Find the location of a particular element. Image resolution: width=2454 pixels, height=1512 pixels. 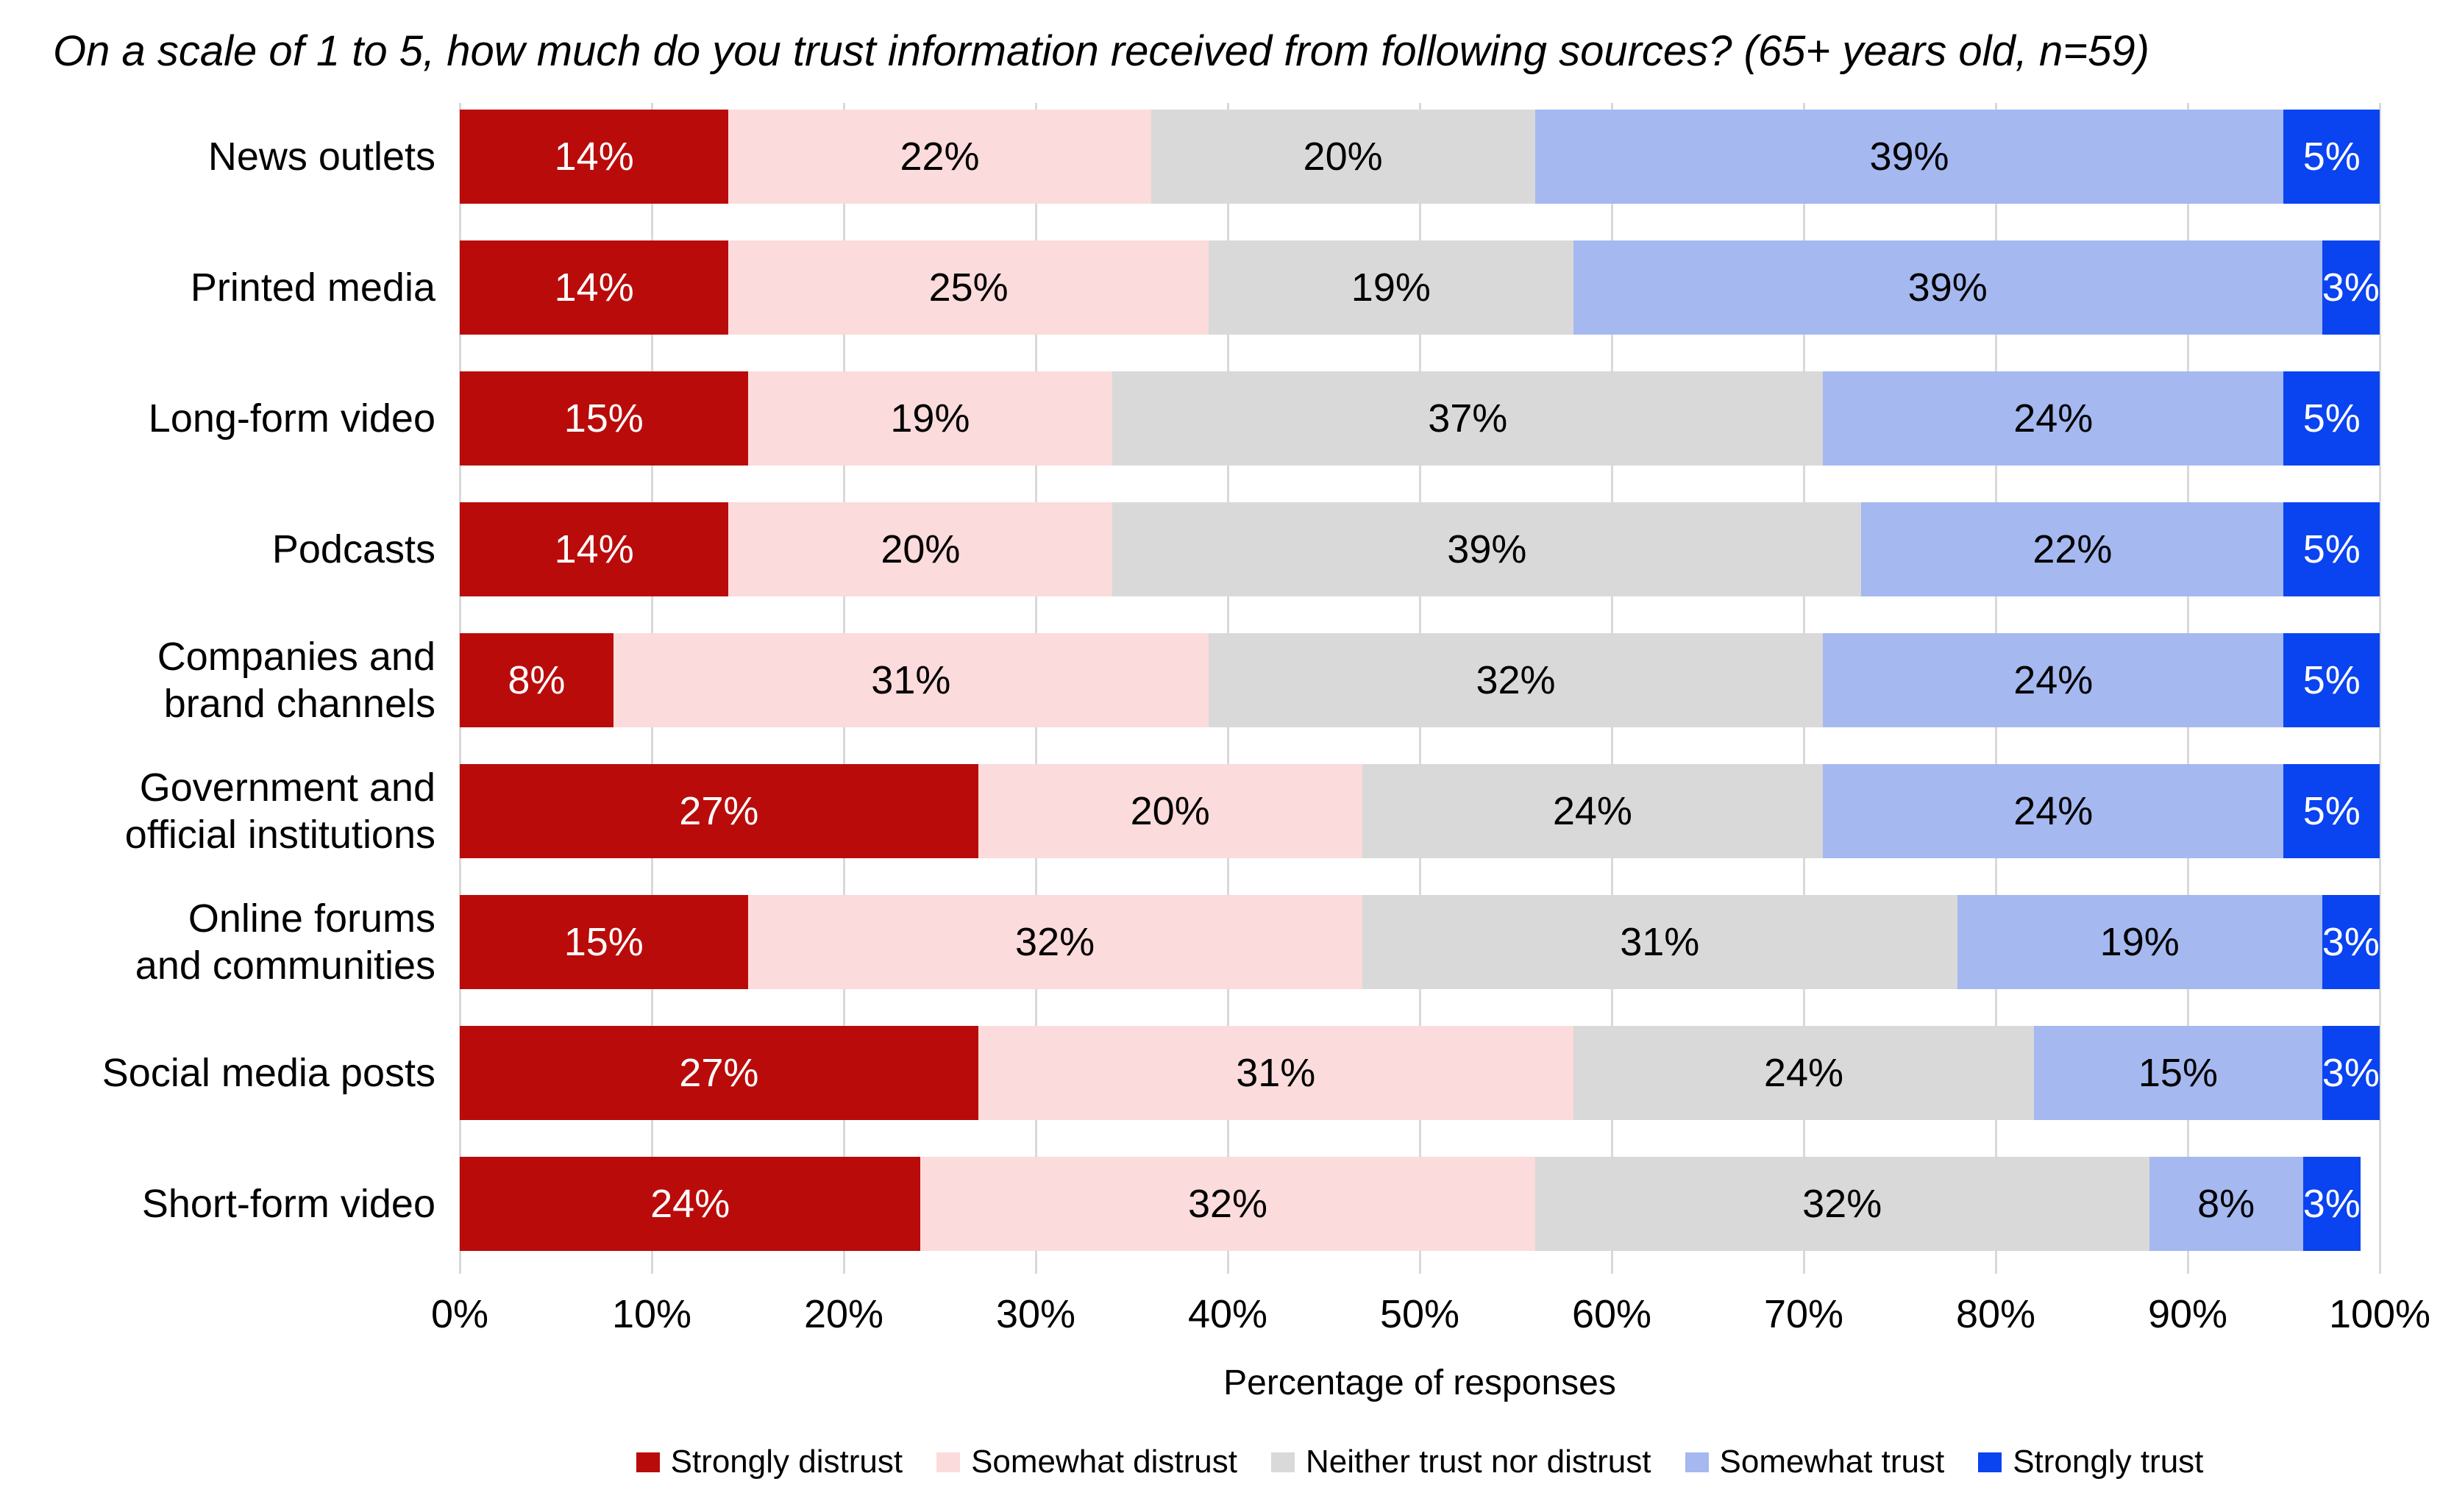

x-axis-title: Percentage of responses is located at coordinates (1419, 1382).